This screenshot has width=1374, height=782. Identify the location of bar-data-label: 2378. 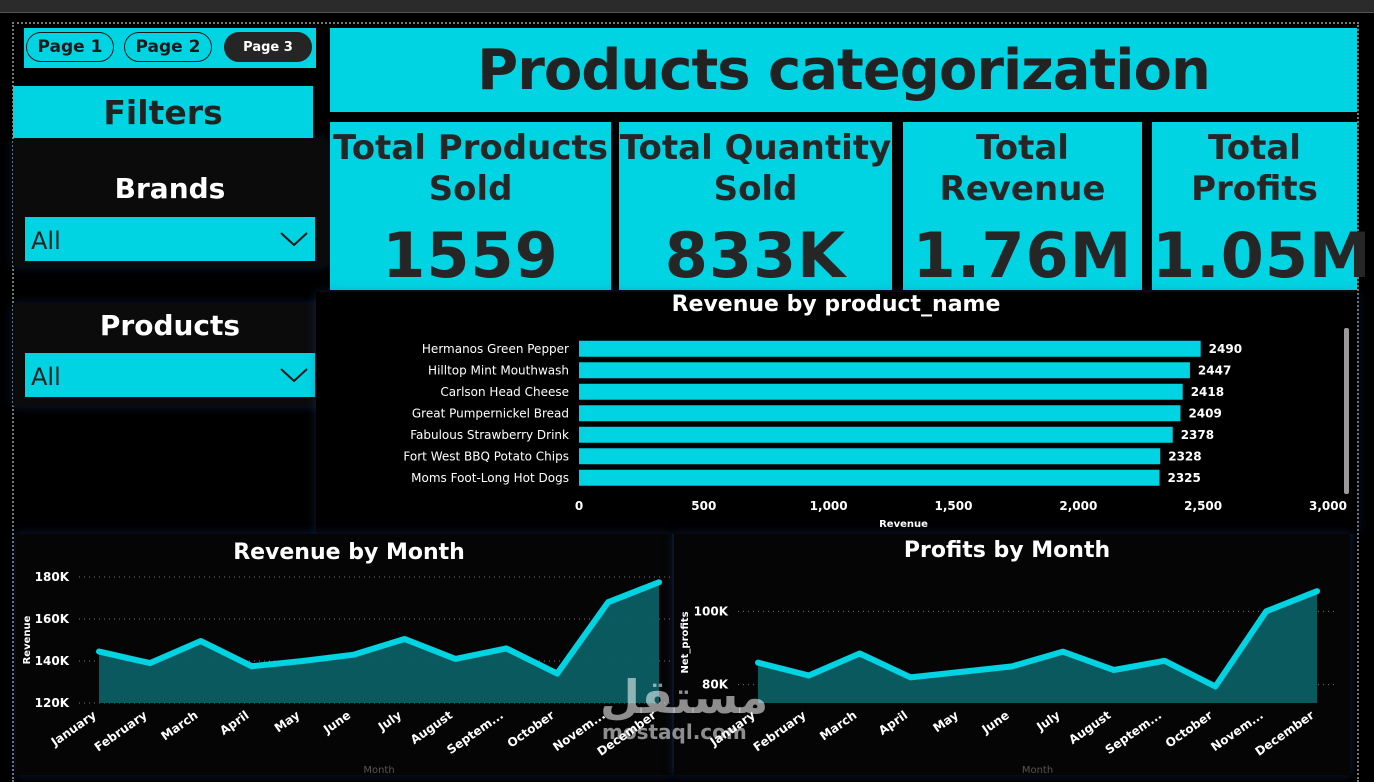
(1197, 435).